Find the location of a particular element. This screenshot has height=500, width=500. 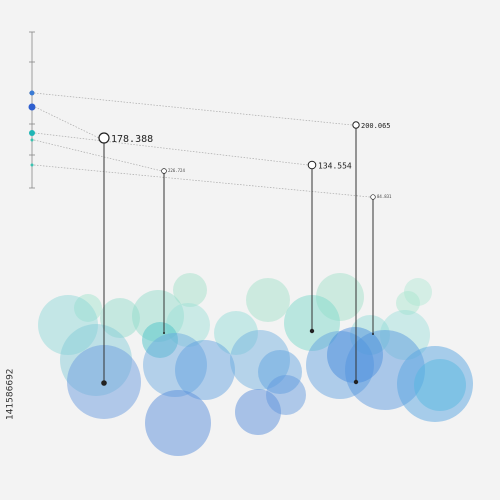

connectors is located at coordinates (202, 145).